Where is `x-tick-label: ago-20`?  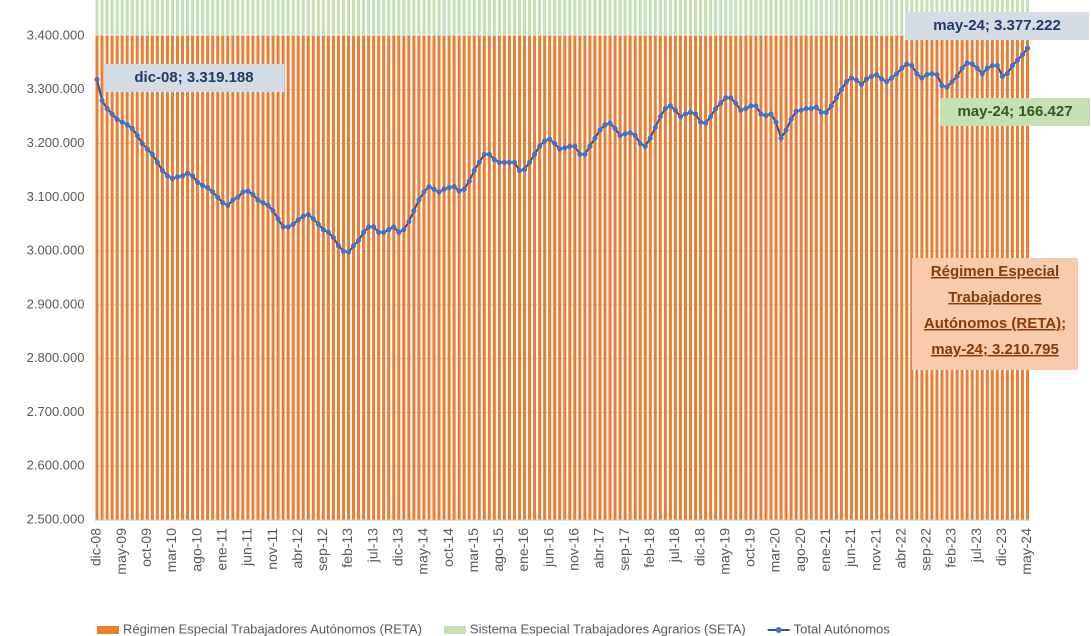 x-tick-label: ago-20 is located at coordinates (800, 550).